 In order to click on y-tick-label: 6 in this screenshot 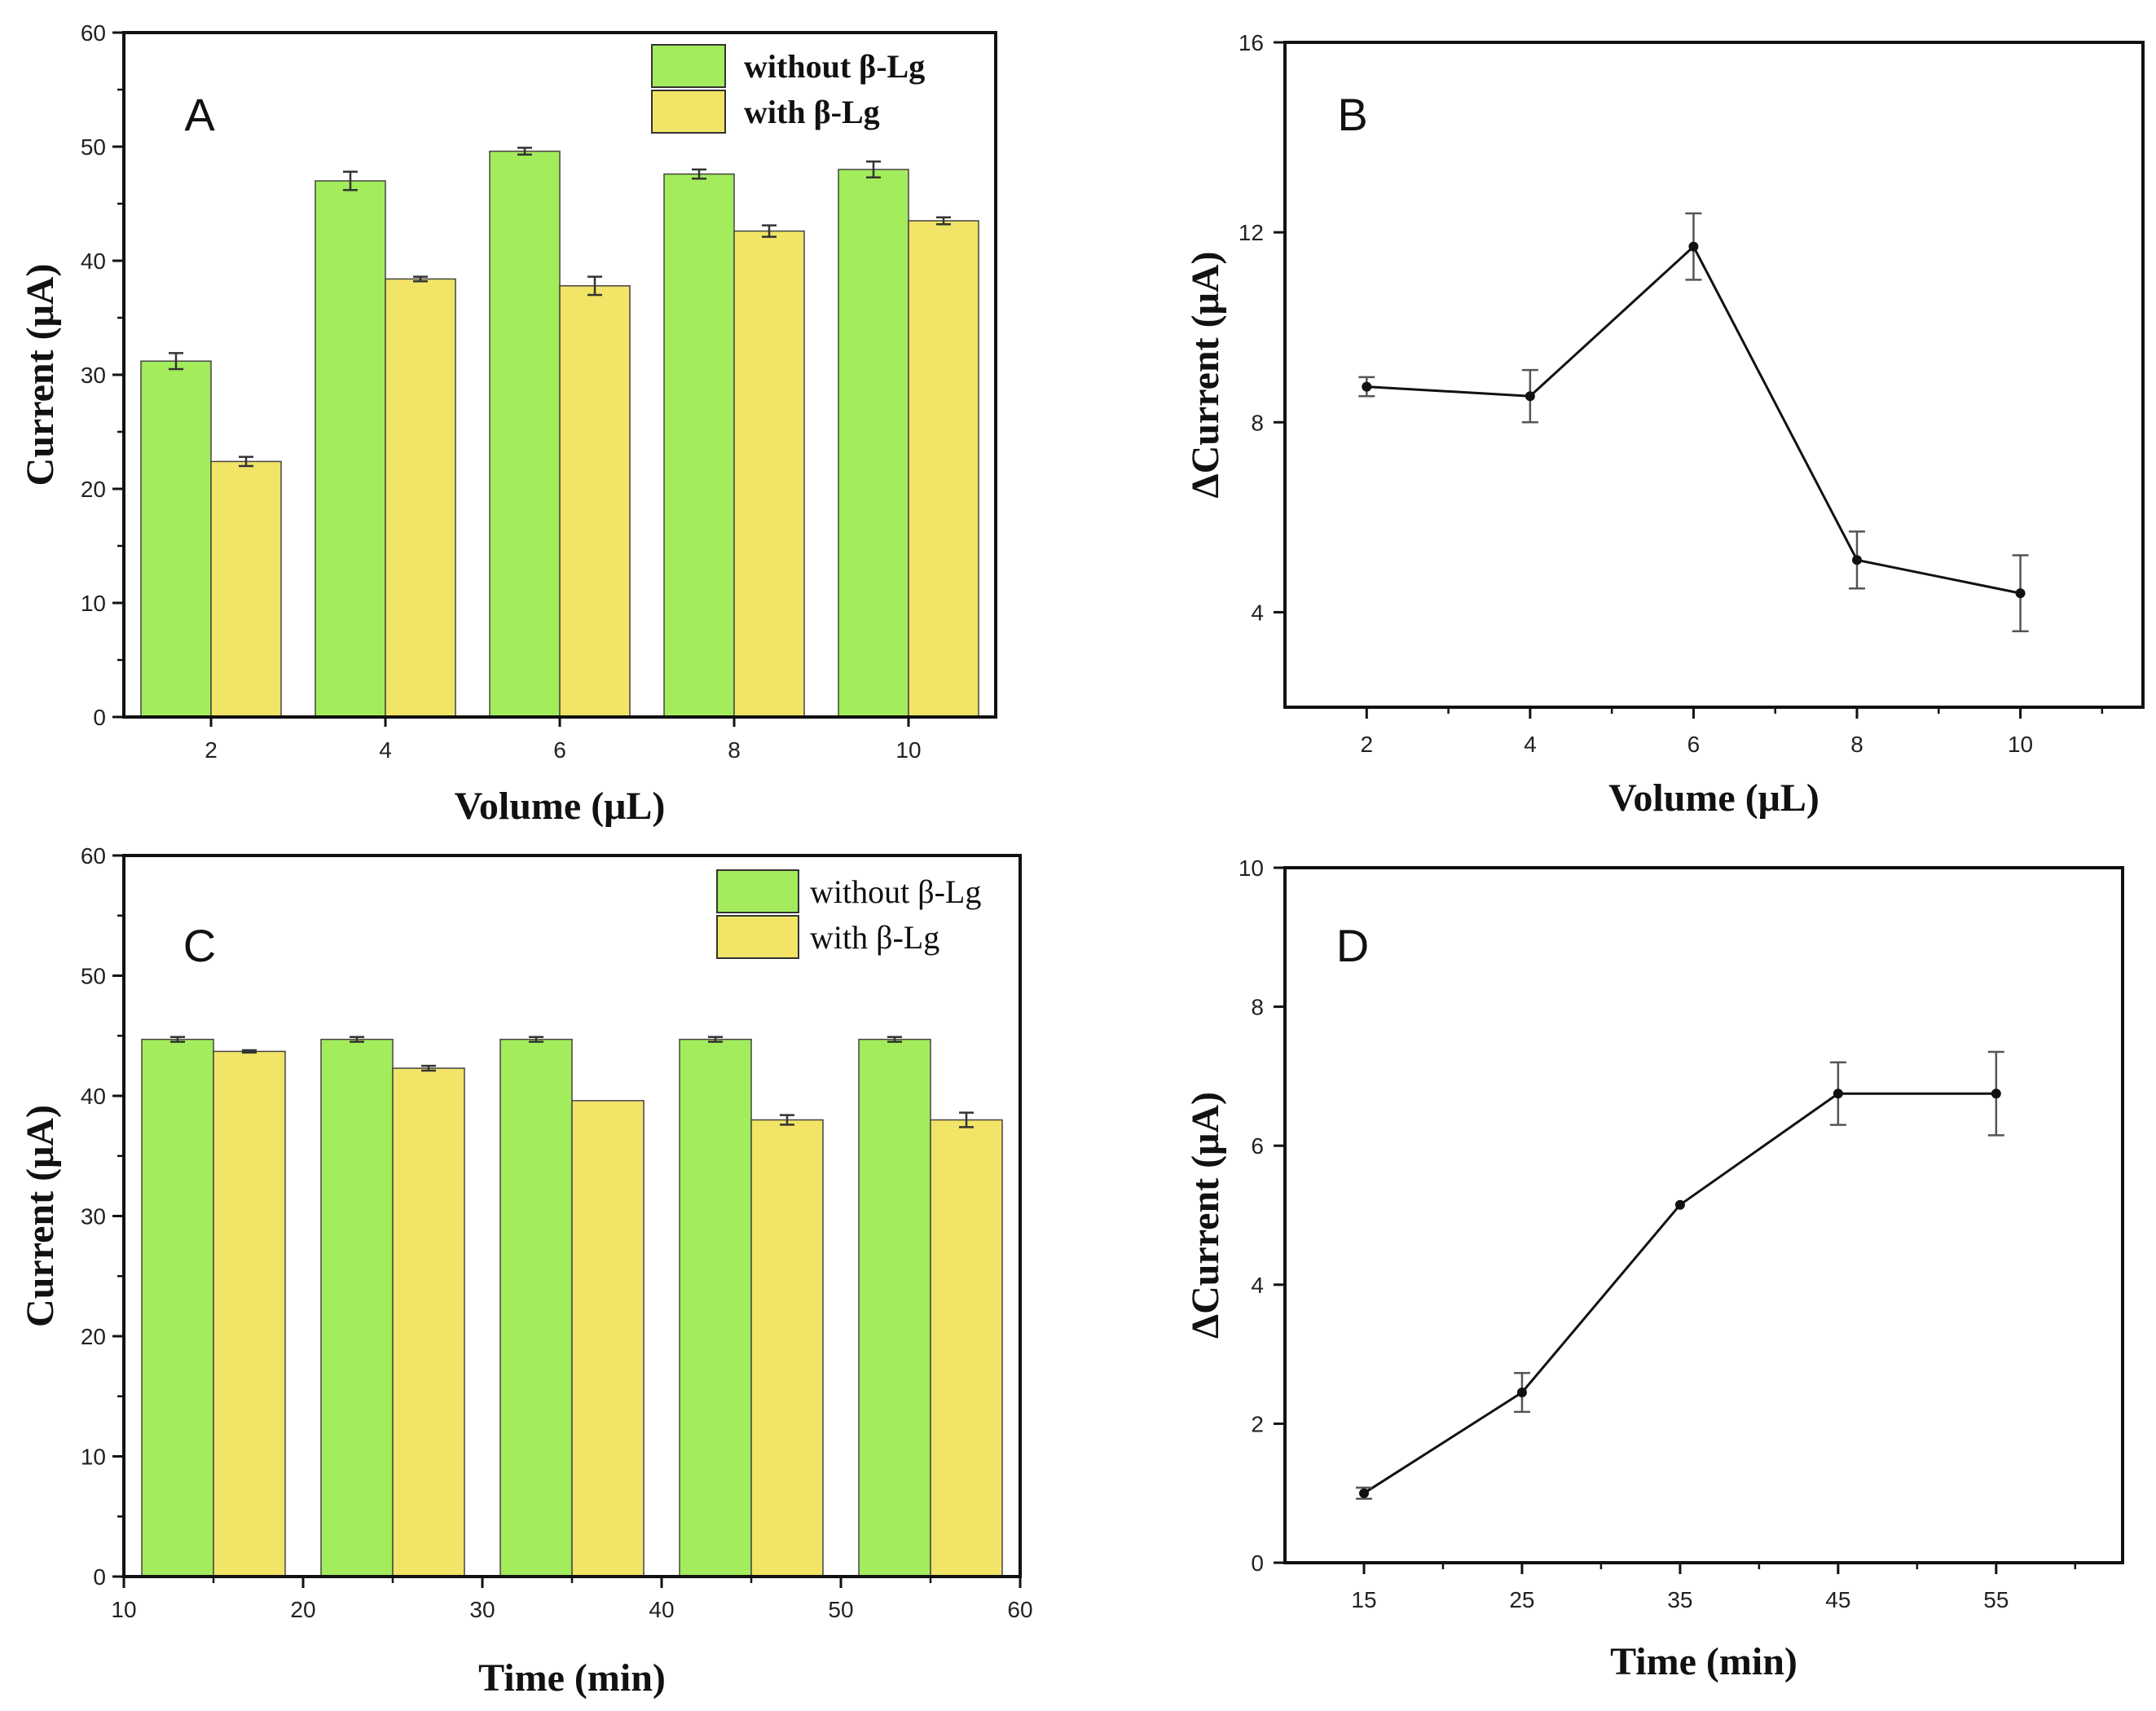, I will do `click(1257, 1146)`.